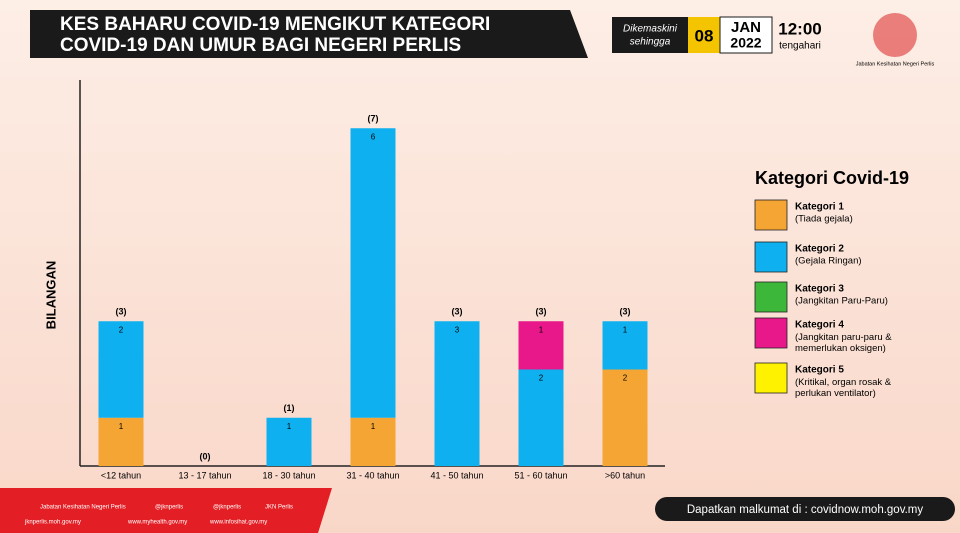 This screenshot has width=960, height=533. What do you see at coordinates (52, 523) in the screenshot?
I see `footer-site: jknperlis.moh.gov.my` at bounding box center [52, 523].